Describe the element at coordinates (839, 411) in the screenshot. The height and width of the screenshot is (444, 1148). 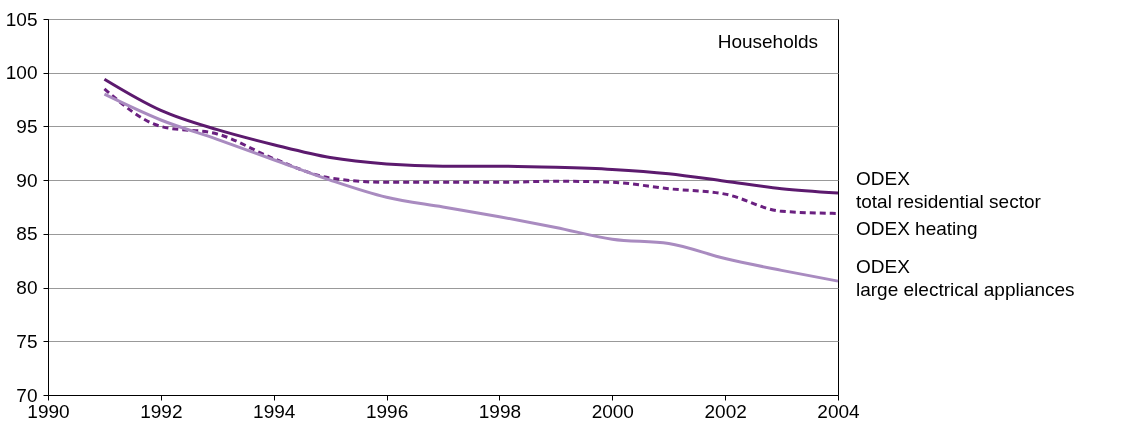
I see `x-tick-label: 2004` at that location.